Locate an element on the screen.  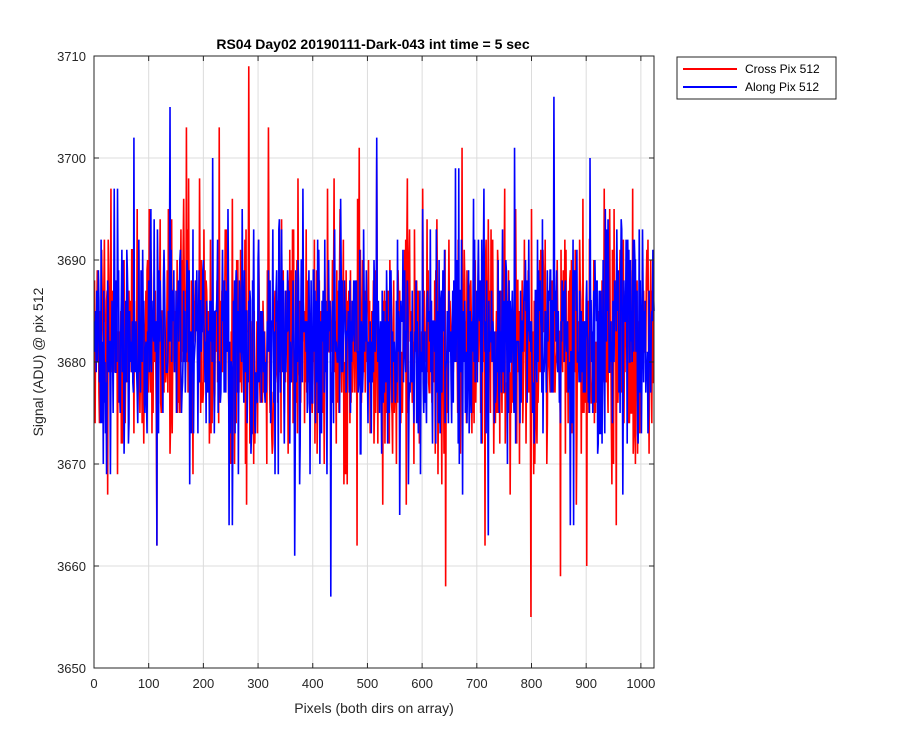
y-tick-labels: 3650 3660 3670 3680 3690 3700 3710 is located at coordinates (71, 362).